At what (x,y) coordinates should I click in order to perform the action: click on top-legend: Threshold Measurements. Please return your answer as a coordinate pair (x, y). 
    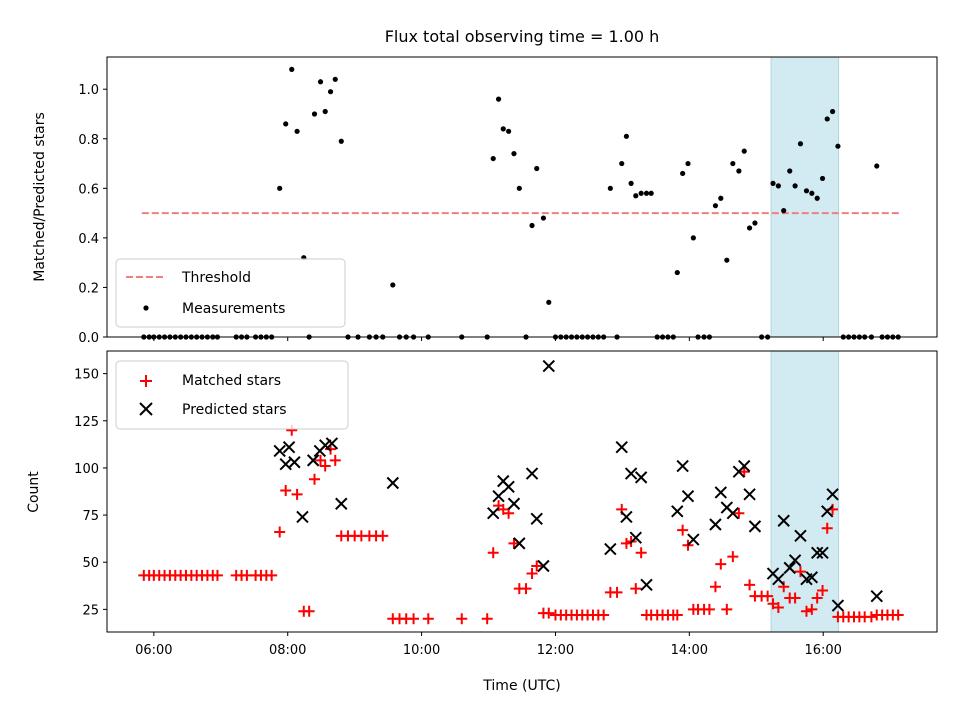
    Looking at the image, I should click on (230, 293).